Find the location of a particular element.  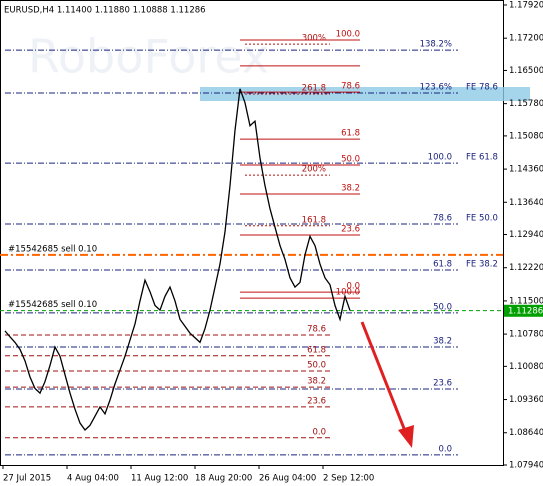

x-tick-label: 27 Jul 2015 is located at coordinates (27, 479).